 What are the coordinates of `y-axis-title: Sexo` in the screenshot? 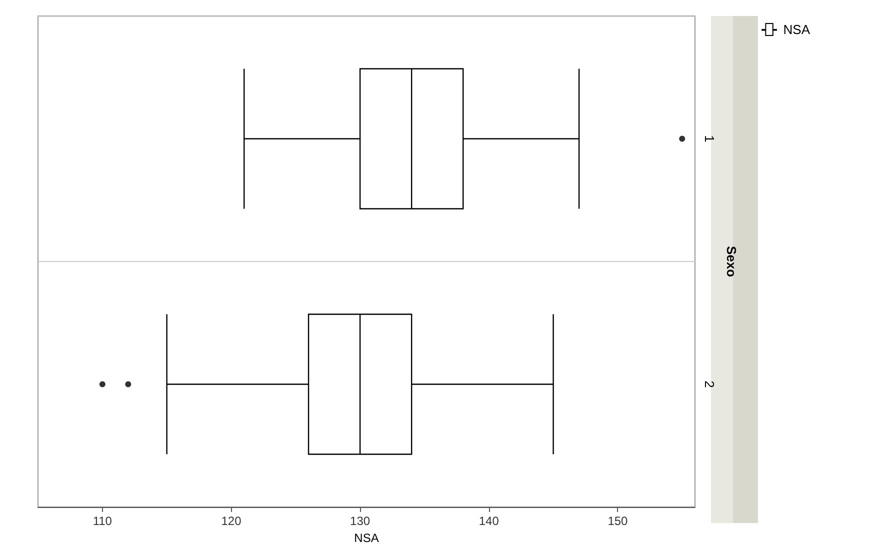 It's located at (731, 262).